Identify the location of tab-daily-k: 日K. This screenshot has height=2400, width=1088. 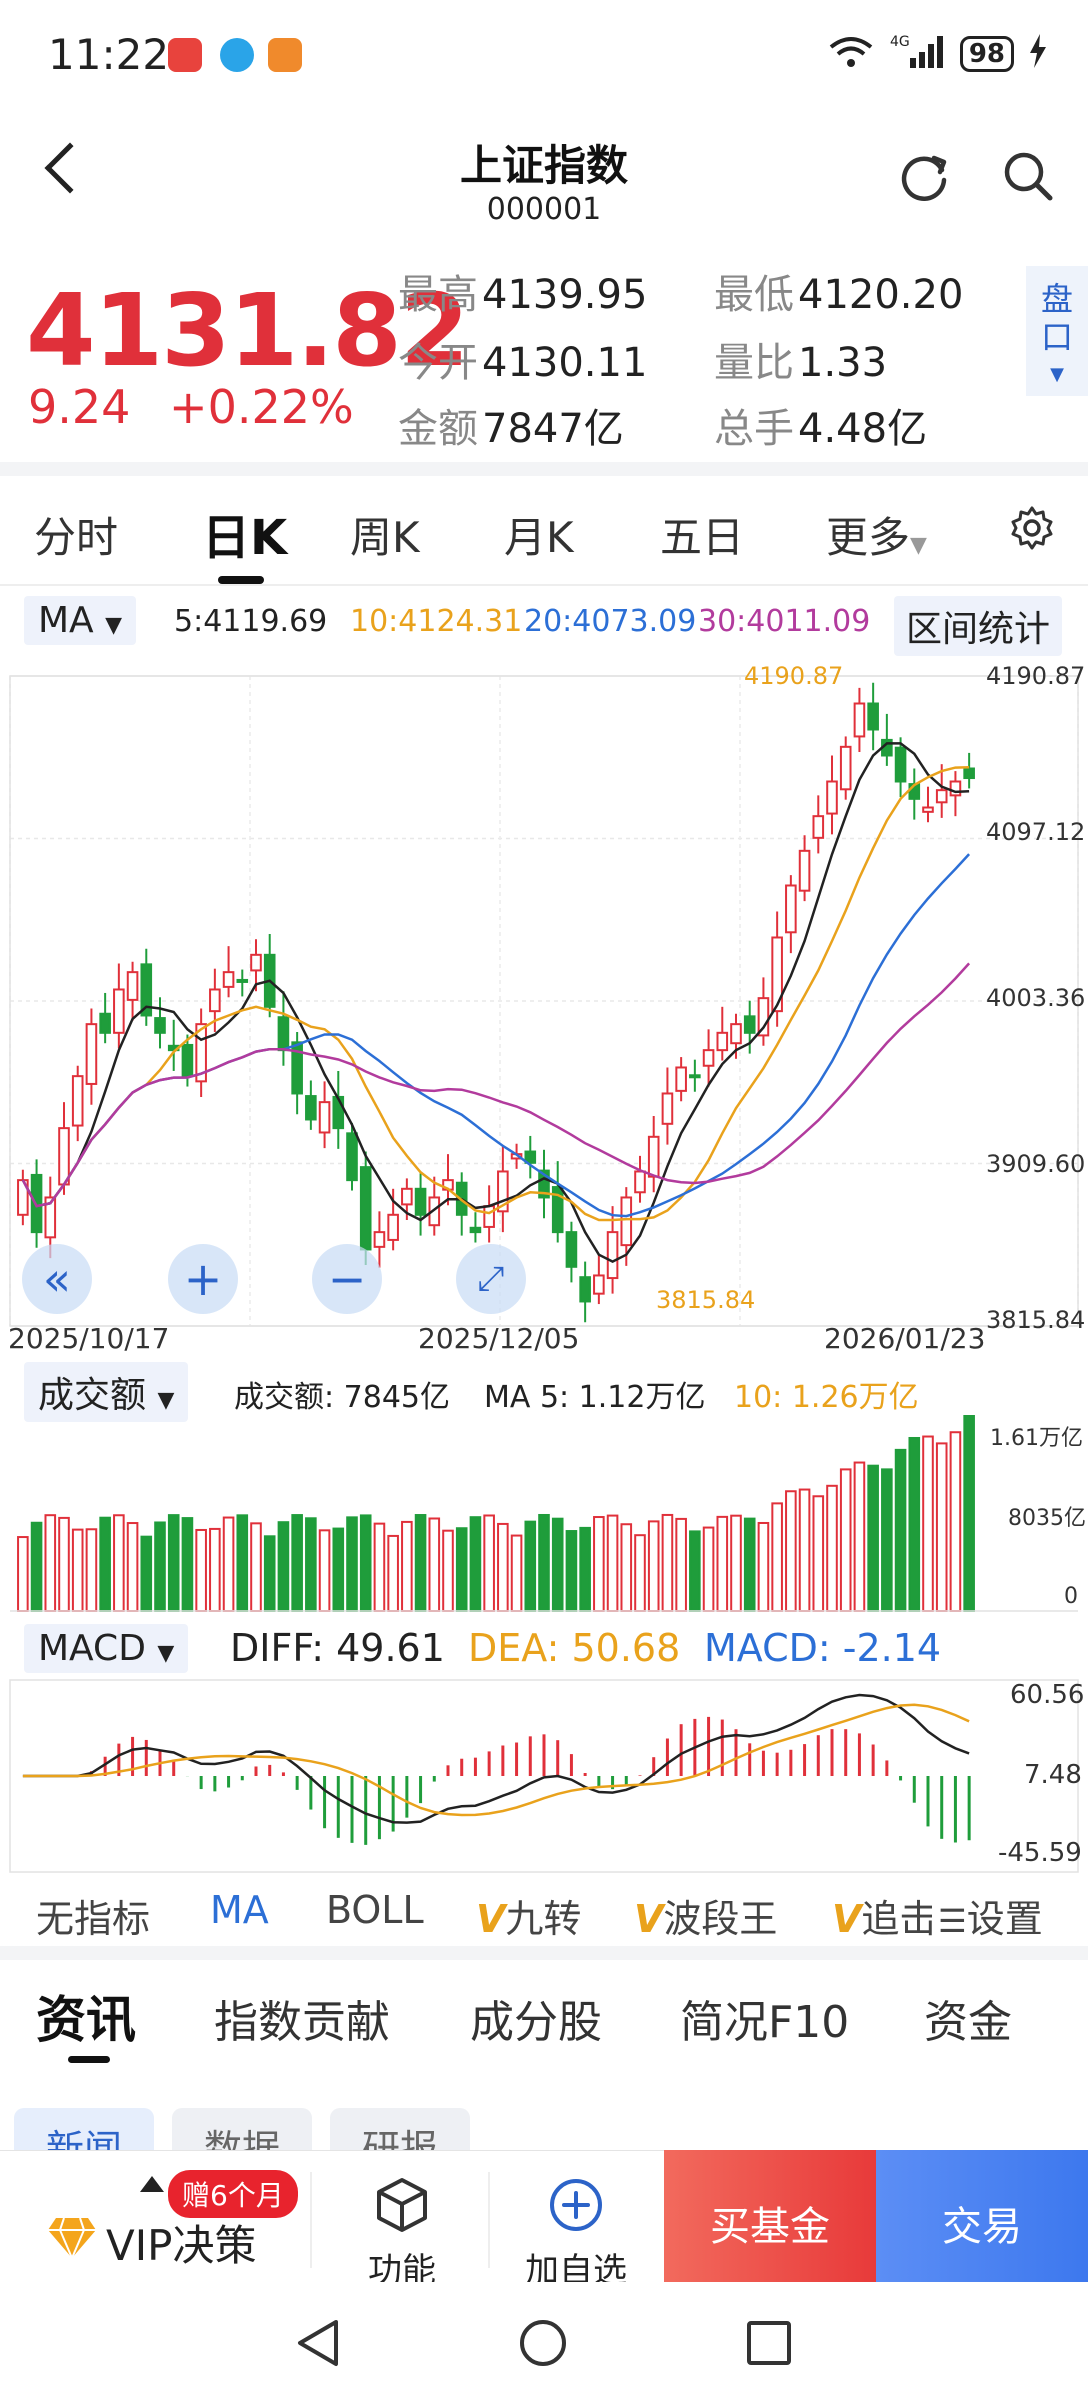
(245, 538).